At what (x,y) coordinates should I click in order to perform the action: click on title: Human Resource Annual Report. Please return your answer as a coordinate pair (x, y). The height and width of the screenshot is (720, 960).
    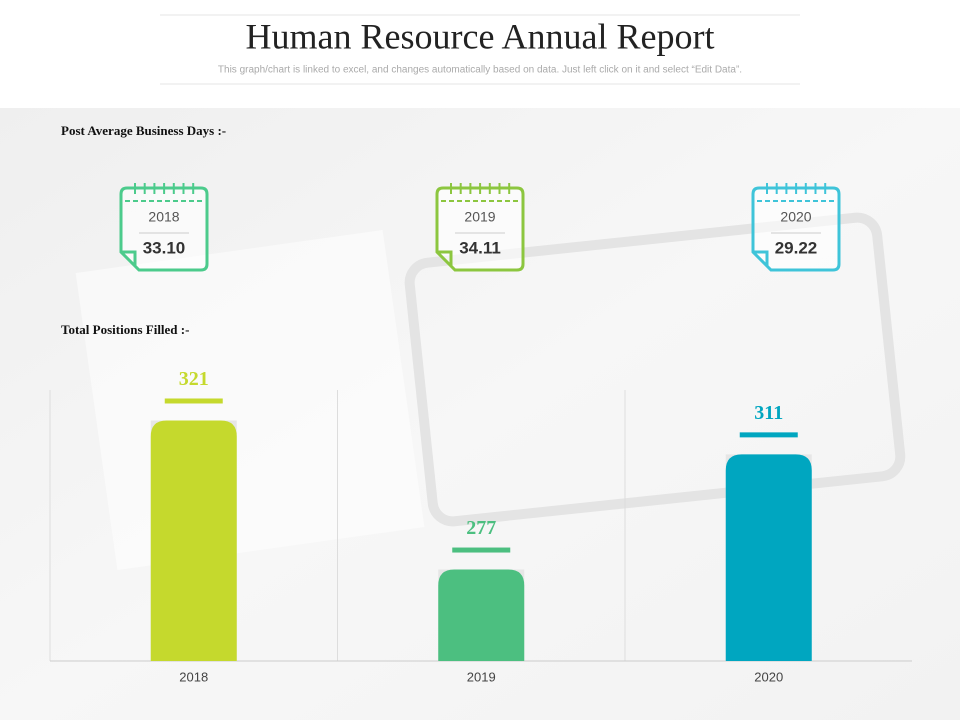
    Looking at the image, I should click on (480, 36).